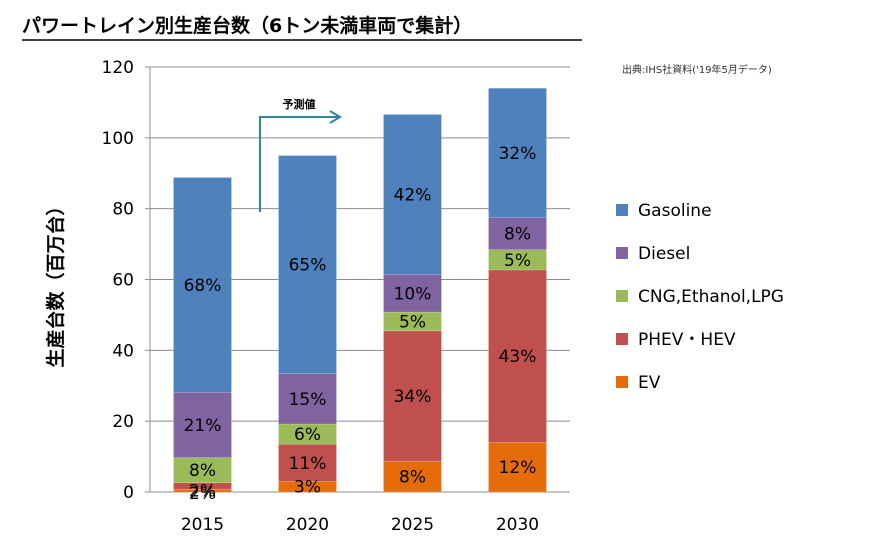 The width and height of the screenshot is (873, 558). I want to click on y-tick-label: 0, so click(128, 493).